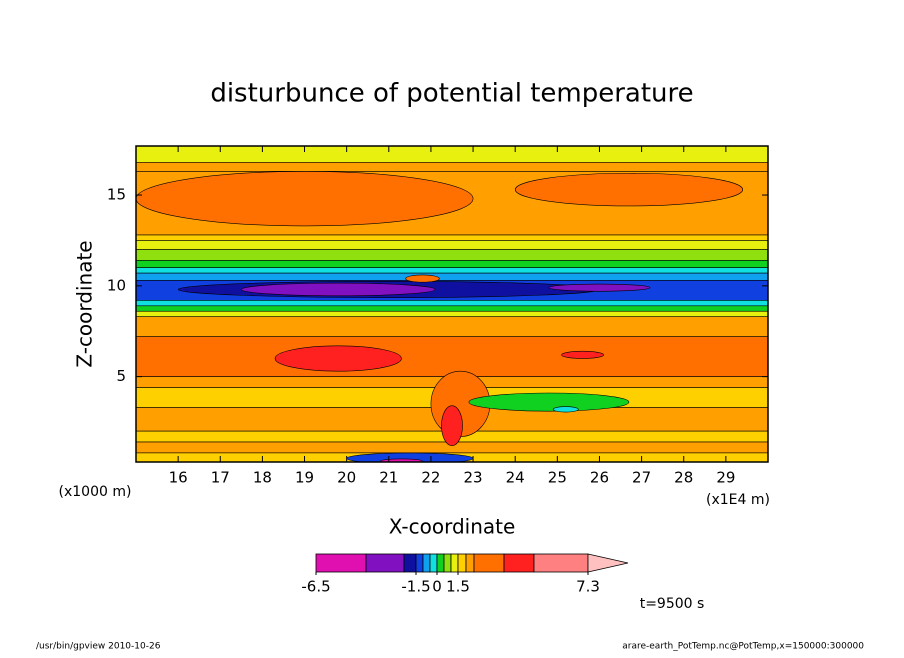 Image resolution: width=904 pixels, height=658 pixels. What do you see at coordinates (95, 492) in the screenshot?
I see `y-unit: (x1000 m)` at bounding box center [95, 492].